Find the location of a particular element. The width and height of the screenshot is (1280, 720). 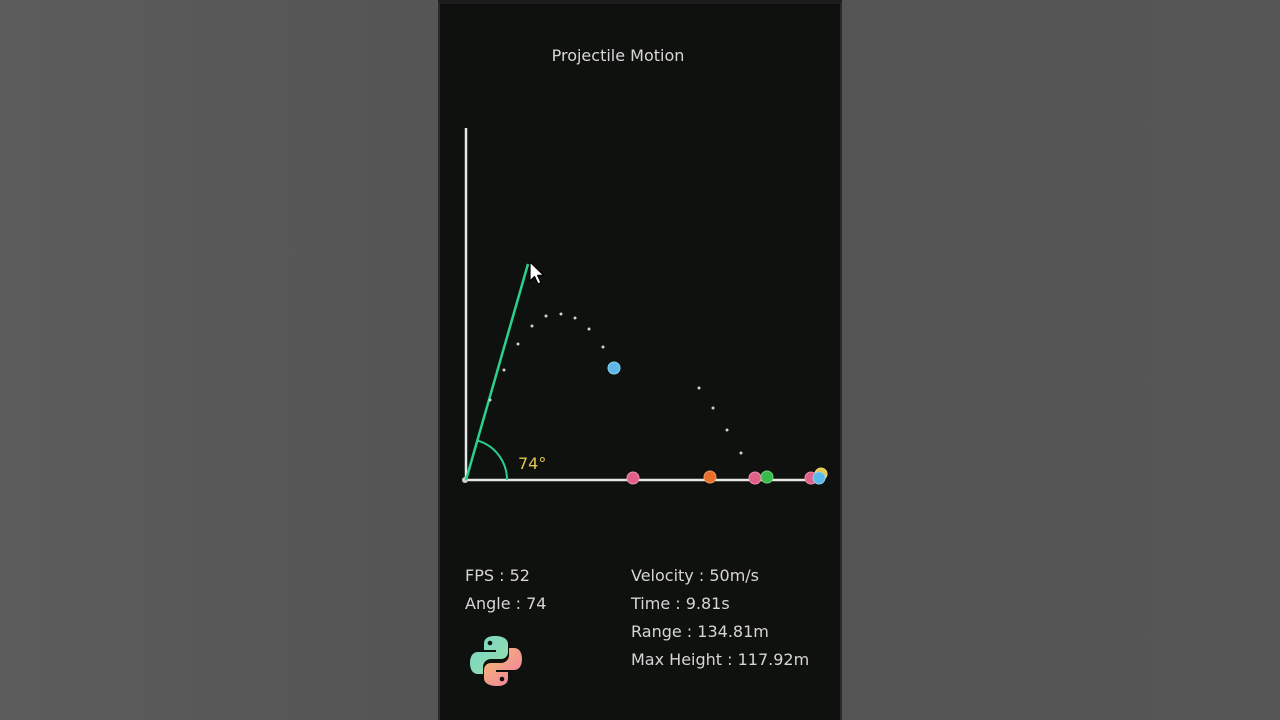

launcher-line is located at coordinates (497, 372).